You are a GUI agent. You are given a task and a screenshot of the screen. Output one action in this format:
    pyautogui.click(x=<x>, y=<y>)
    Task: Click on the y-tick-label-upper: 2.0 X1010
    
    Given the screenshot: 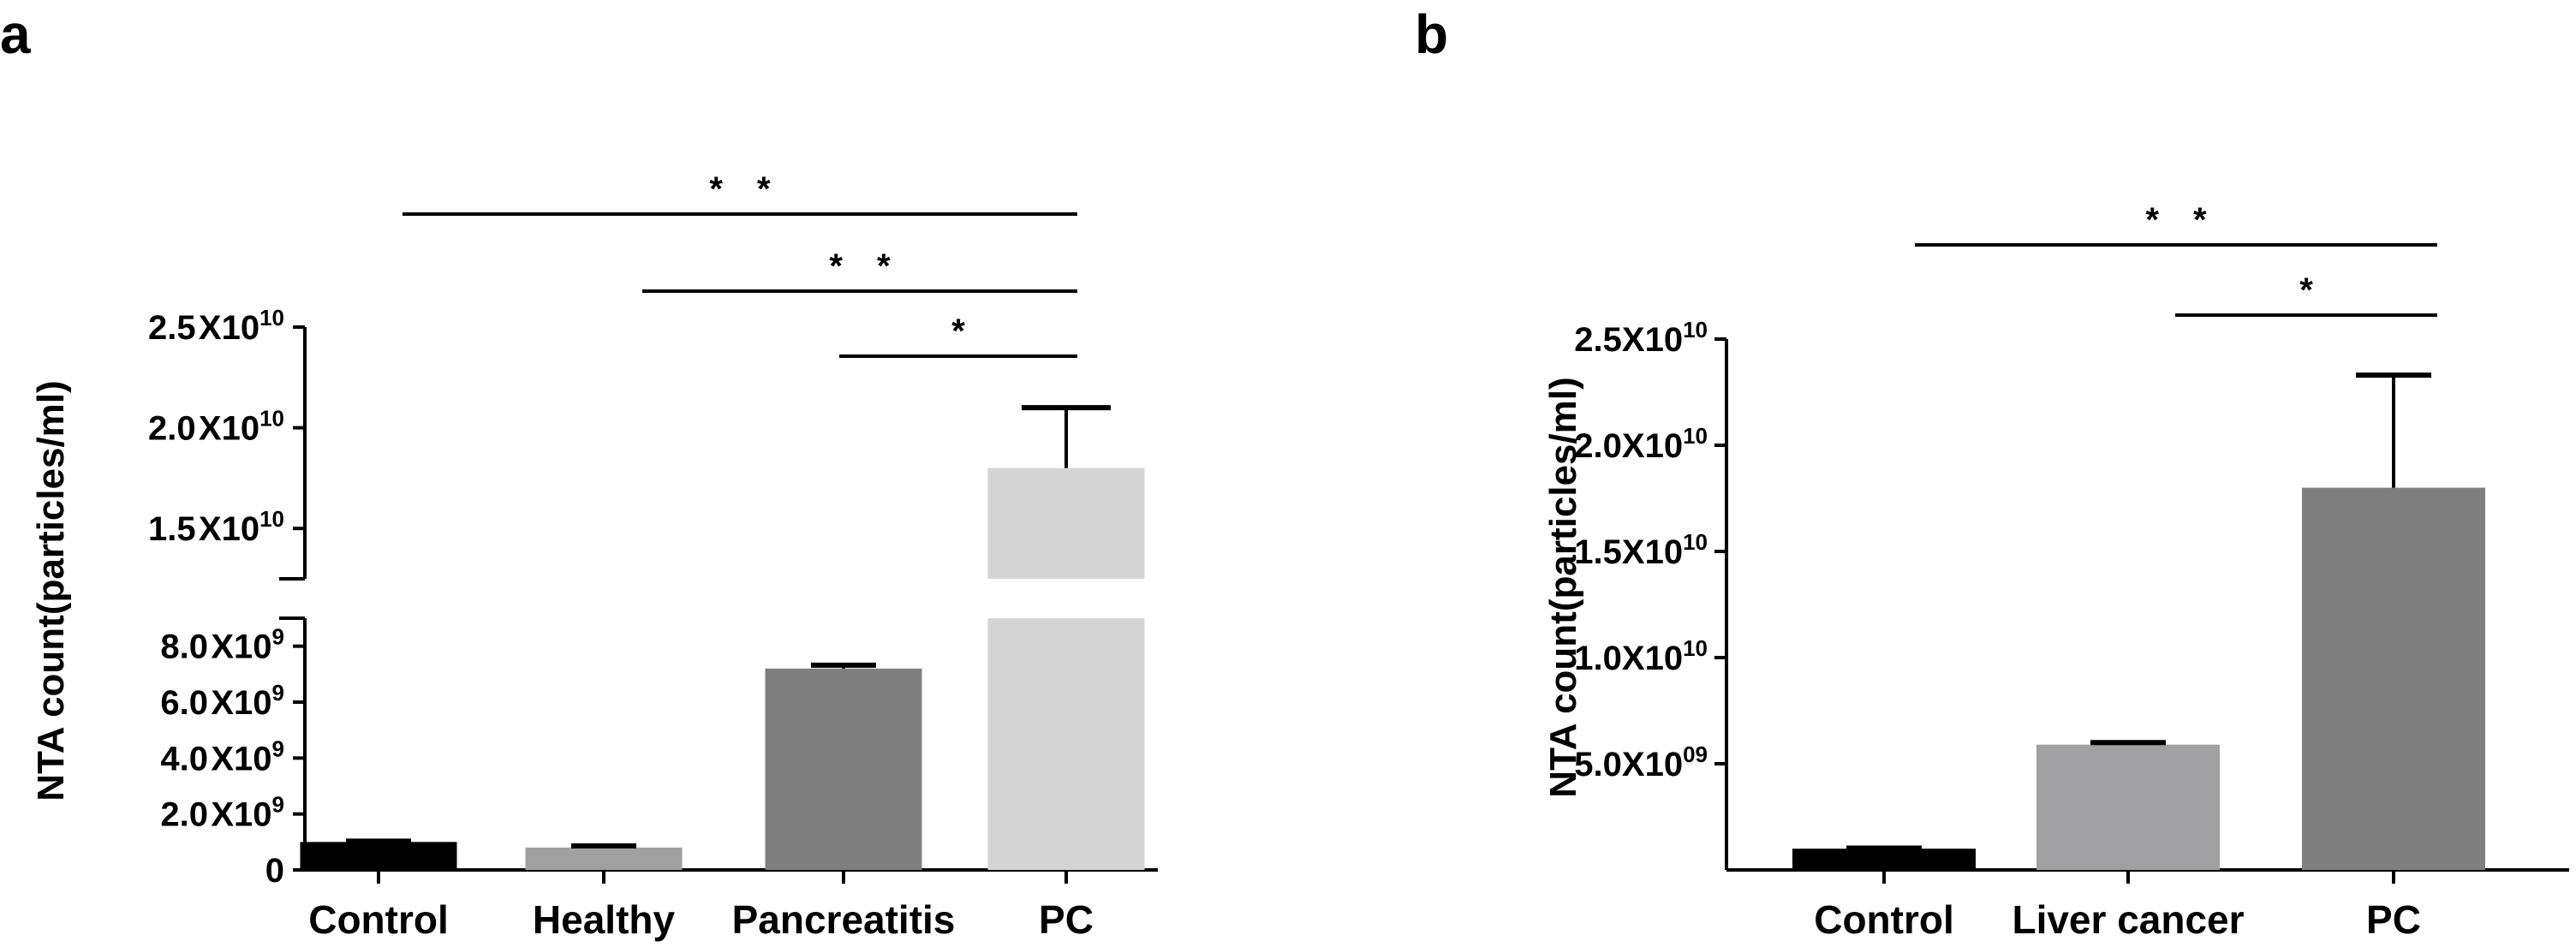 What is the action you would take?
    pyautogui.click(x=216, y=427)
    